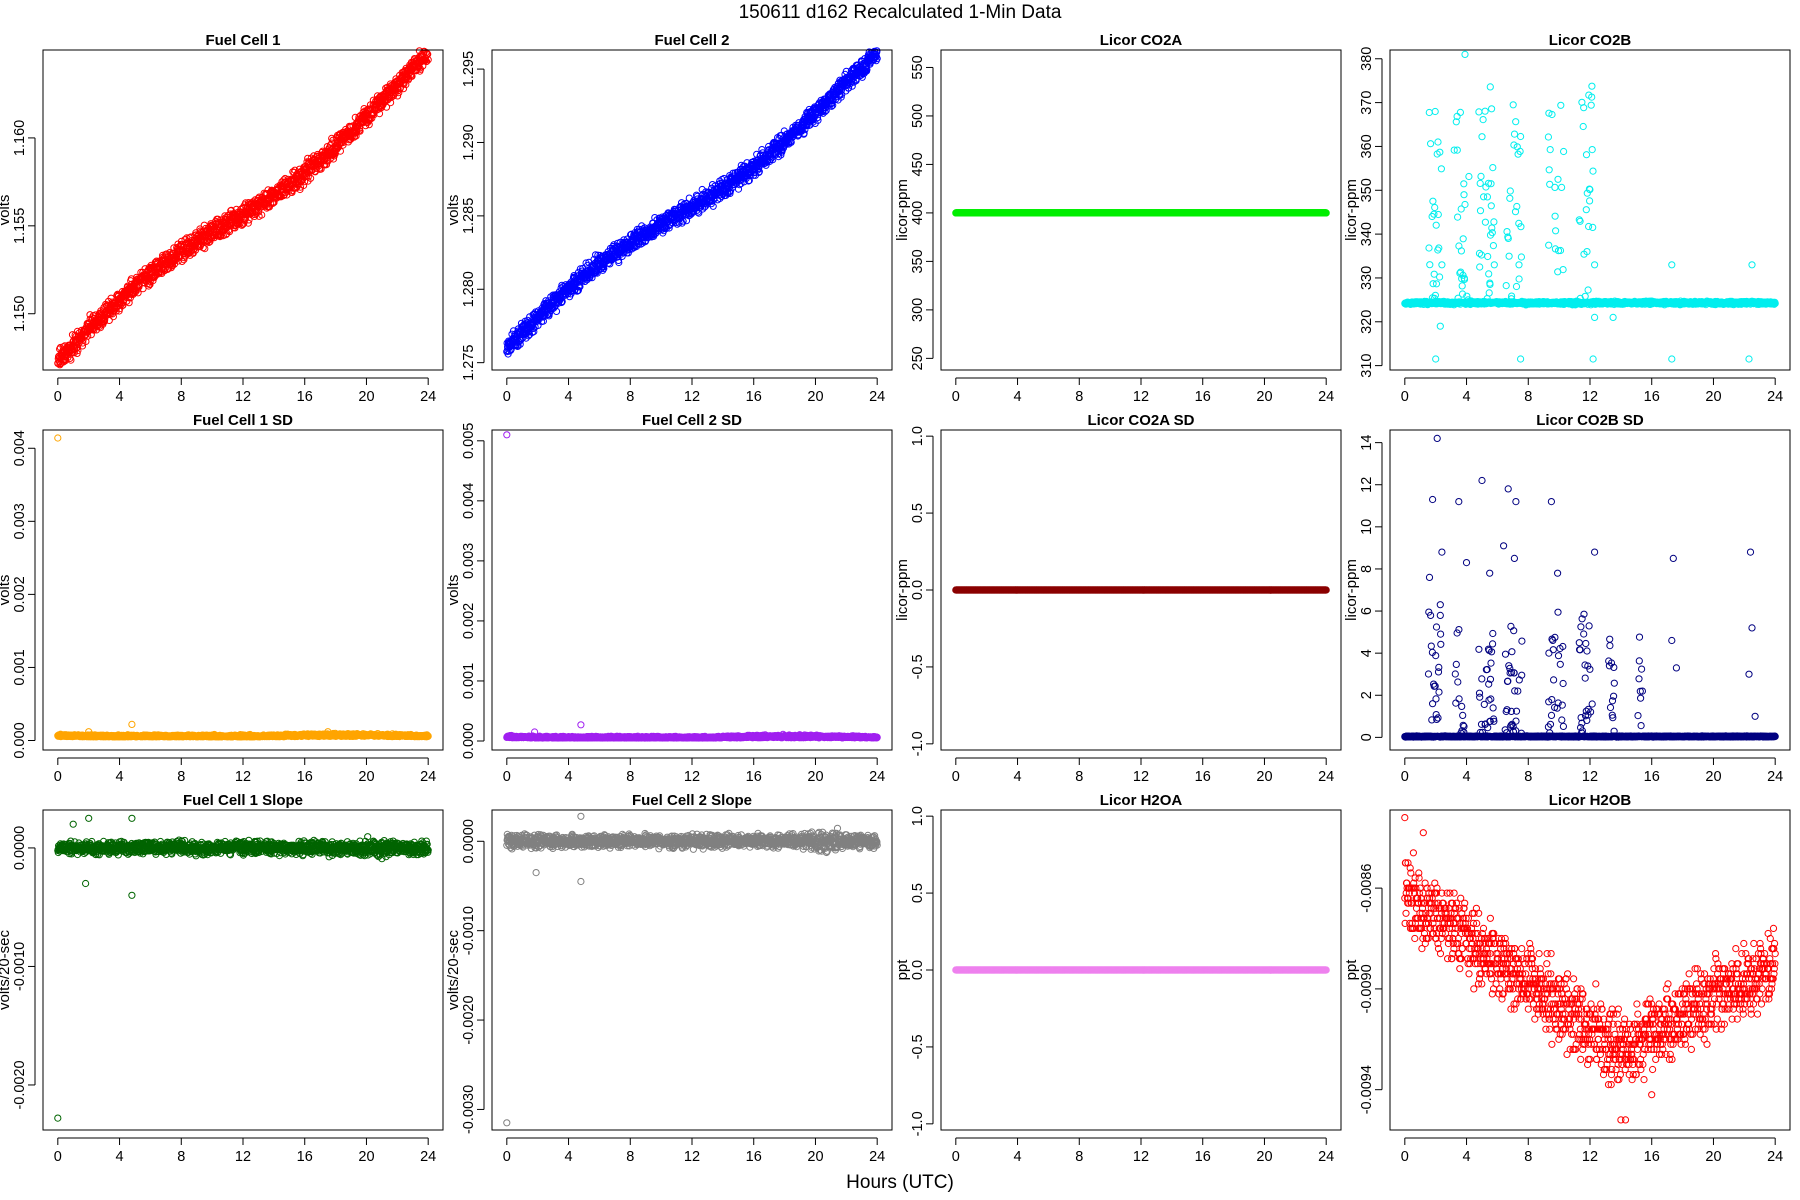 Image resolution: width=1800 pixels, height=1200 pixels. Describe the element at coordinates (691, 40) in the screenshot. I see `panel-title: Fuel Cell 2` at that location.